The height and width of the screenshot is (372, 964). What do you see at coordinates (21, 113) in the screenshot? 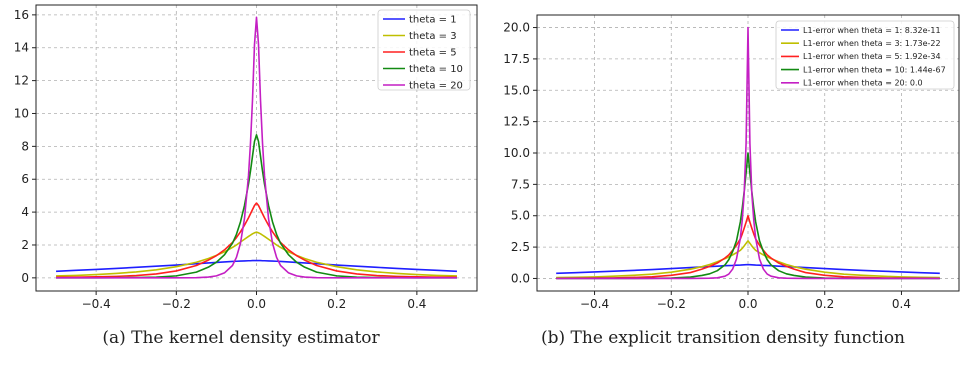
I see `y-tick-label: 10` at bounding box center [21, 113].